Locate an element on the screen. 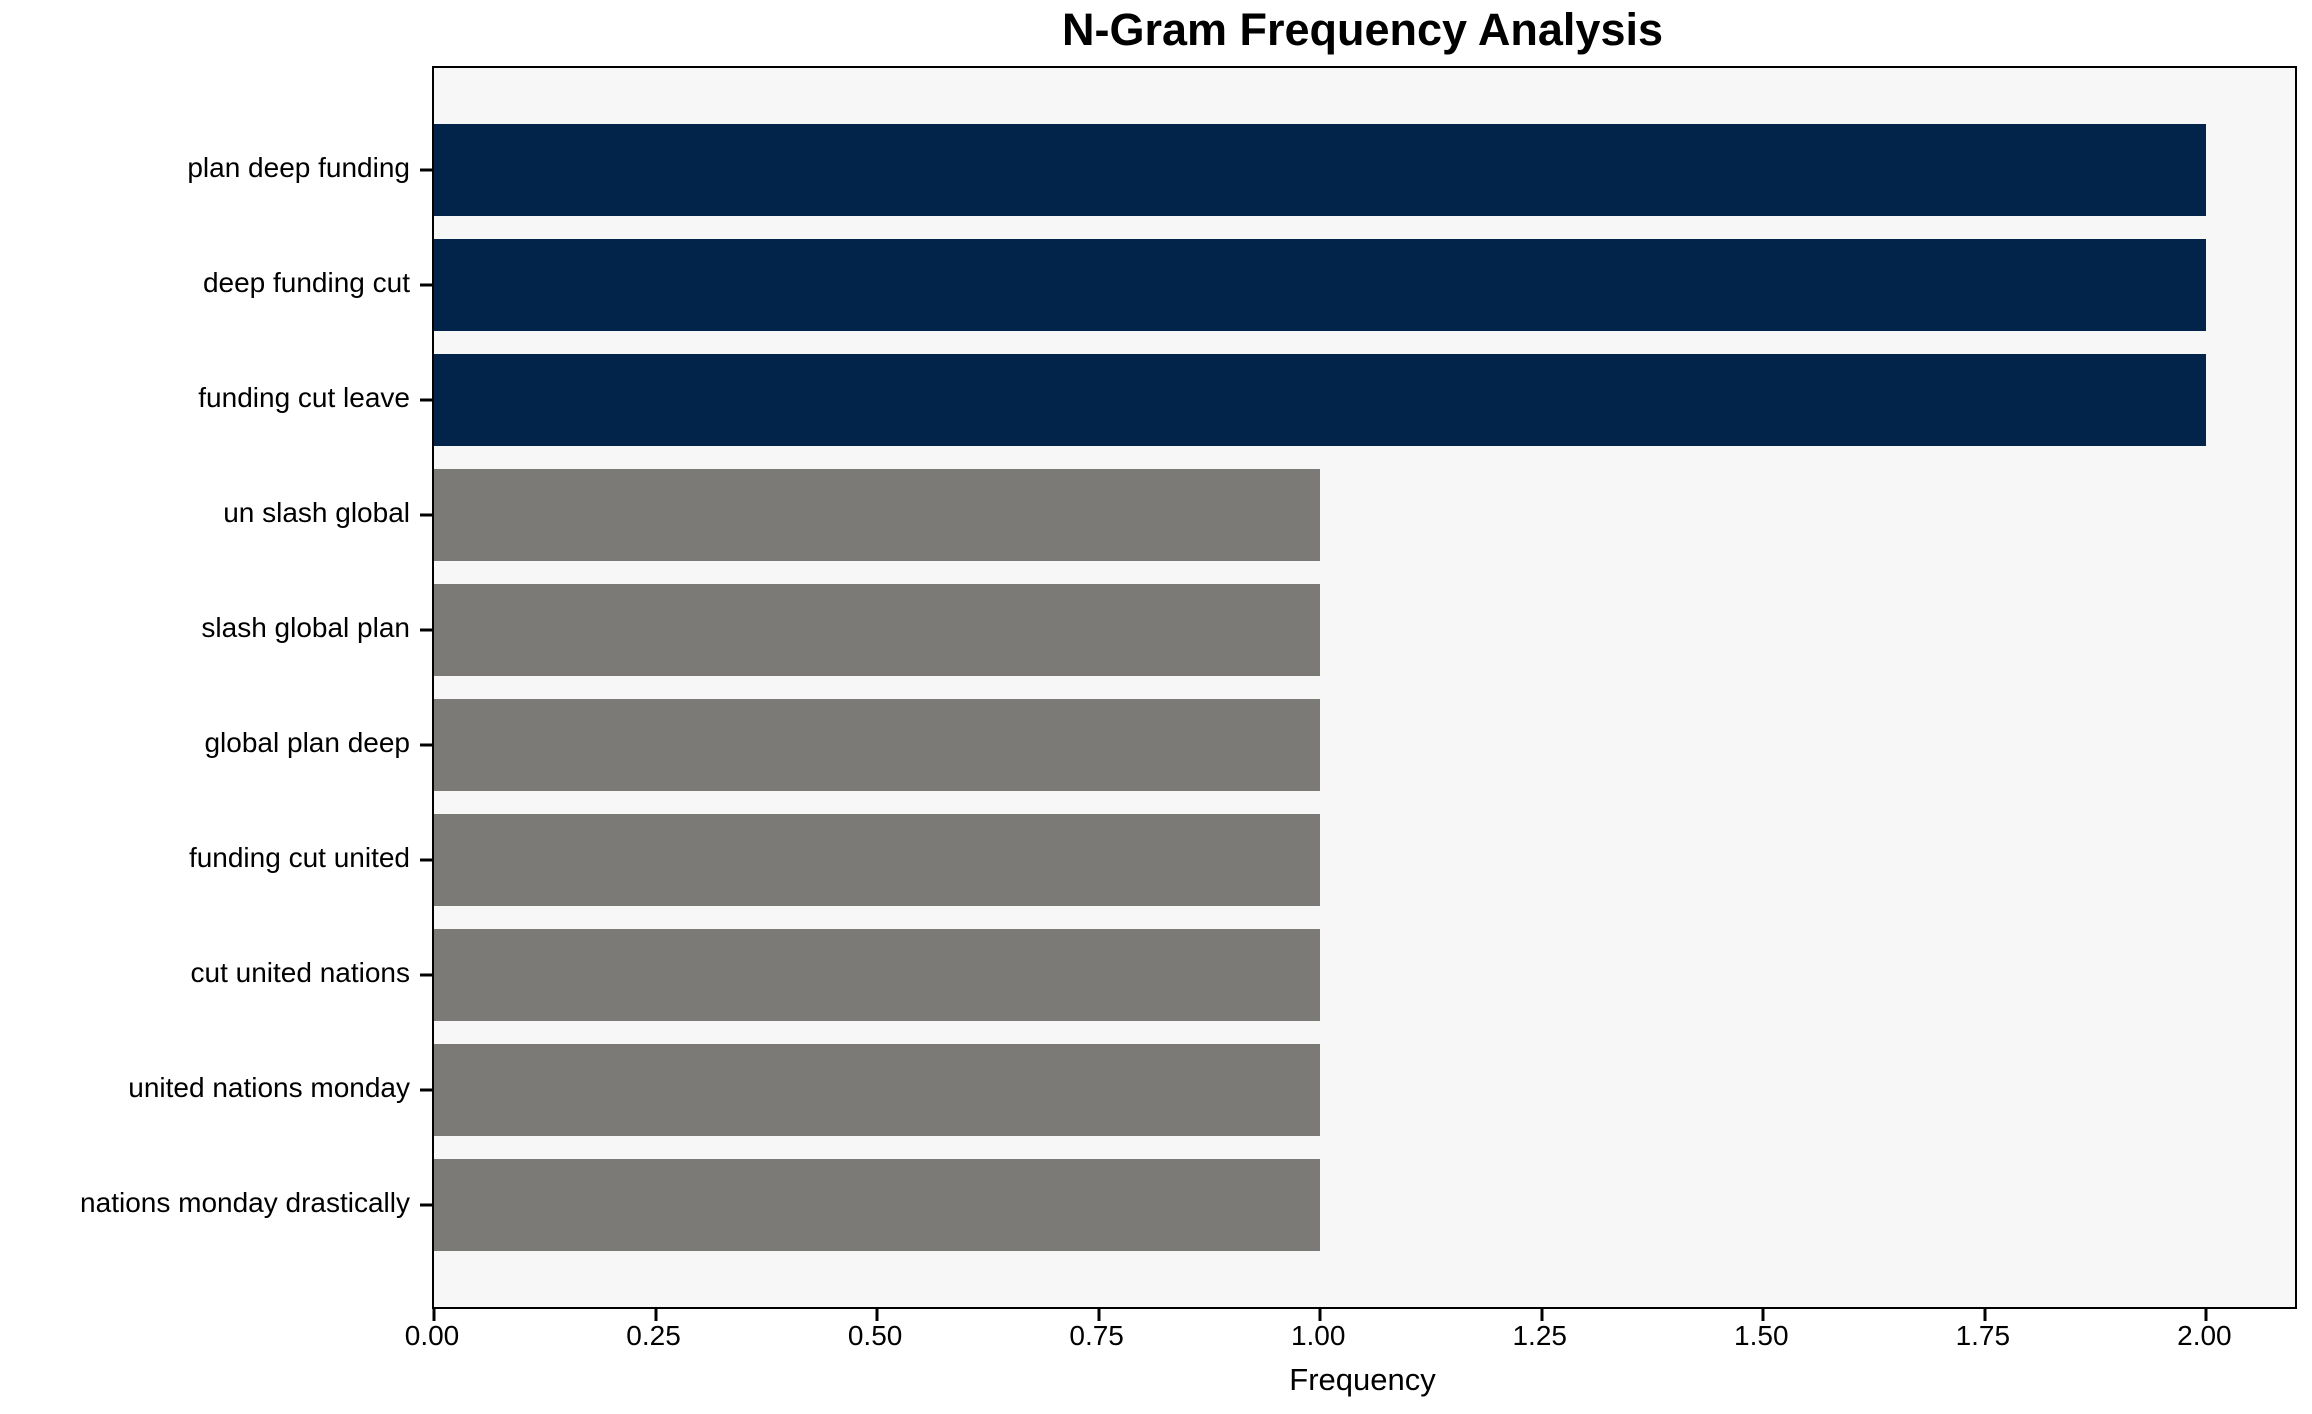 The image size is (2312, 1414). chart-title: N-Gram Frequency Analysis is located at coordinates (1362, 29).